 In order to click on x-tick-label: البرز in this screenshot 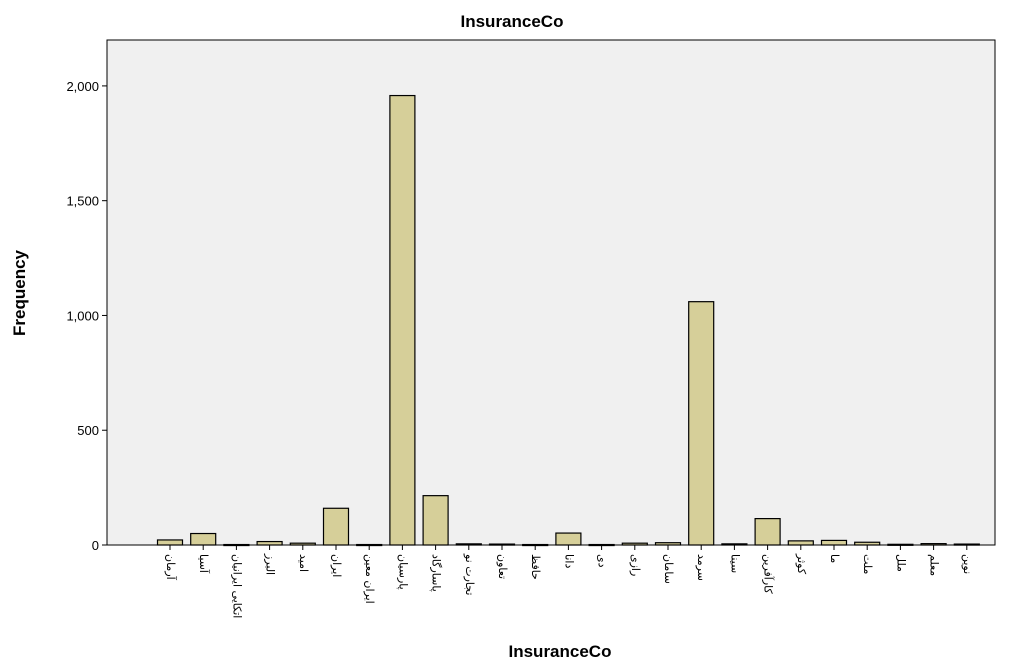, I will do `click(270, 564)`.